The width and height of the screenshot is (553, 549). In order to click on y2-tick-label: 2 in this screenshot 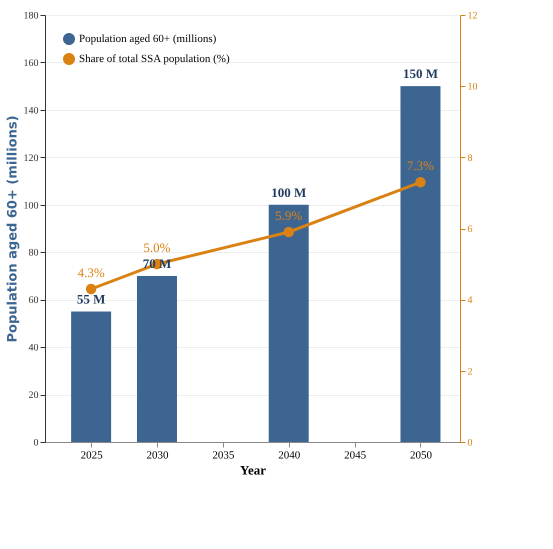, I will do `click(470, 372)`.